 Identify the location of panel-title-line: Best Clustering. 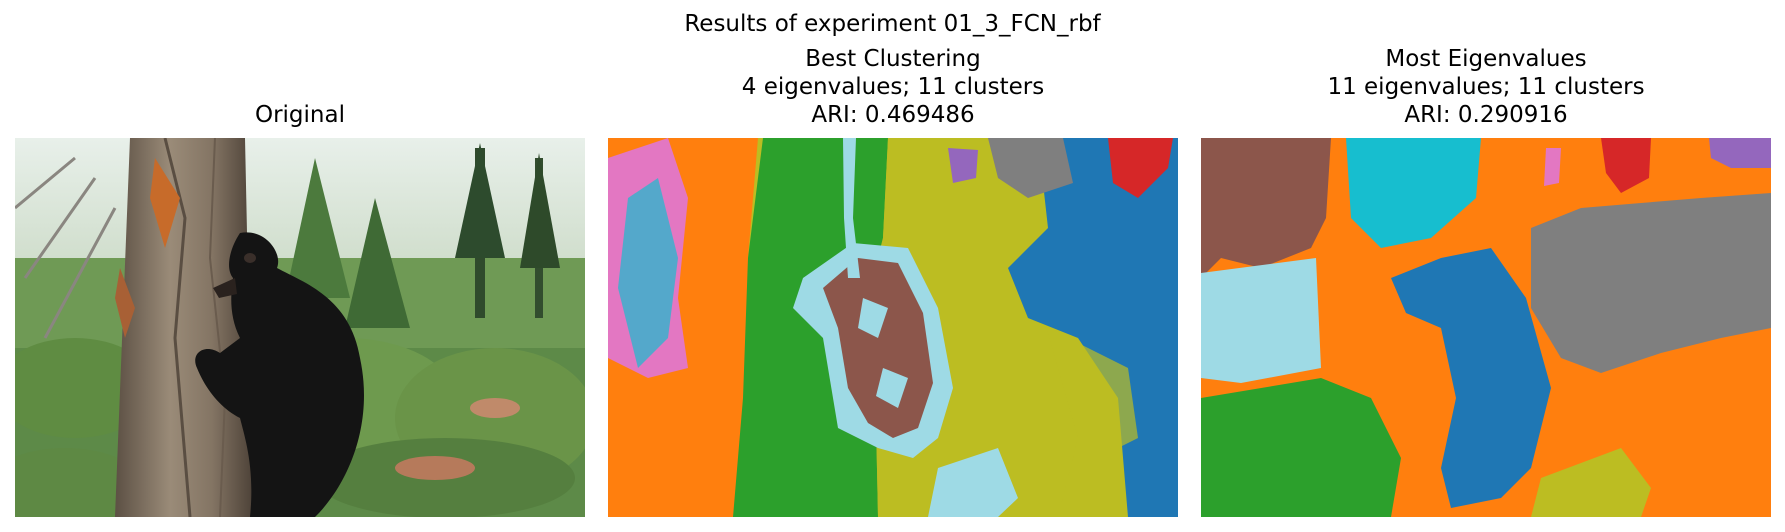
(893, 59).